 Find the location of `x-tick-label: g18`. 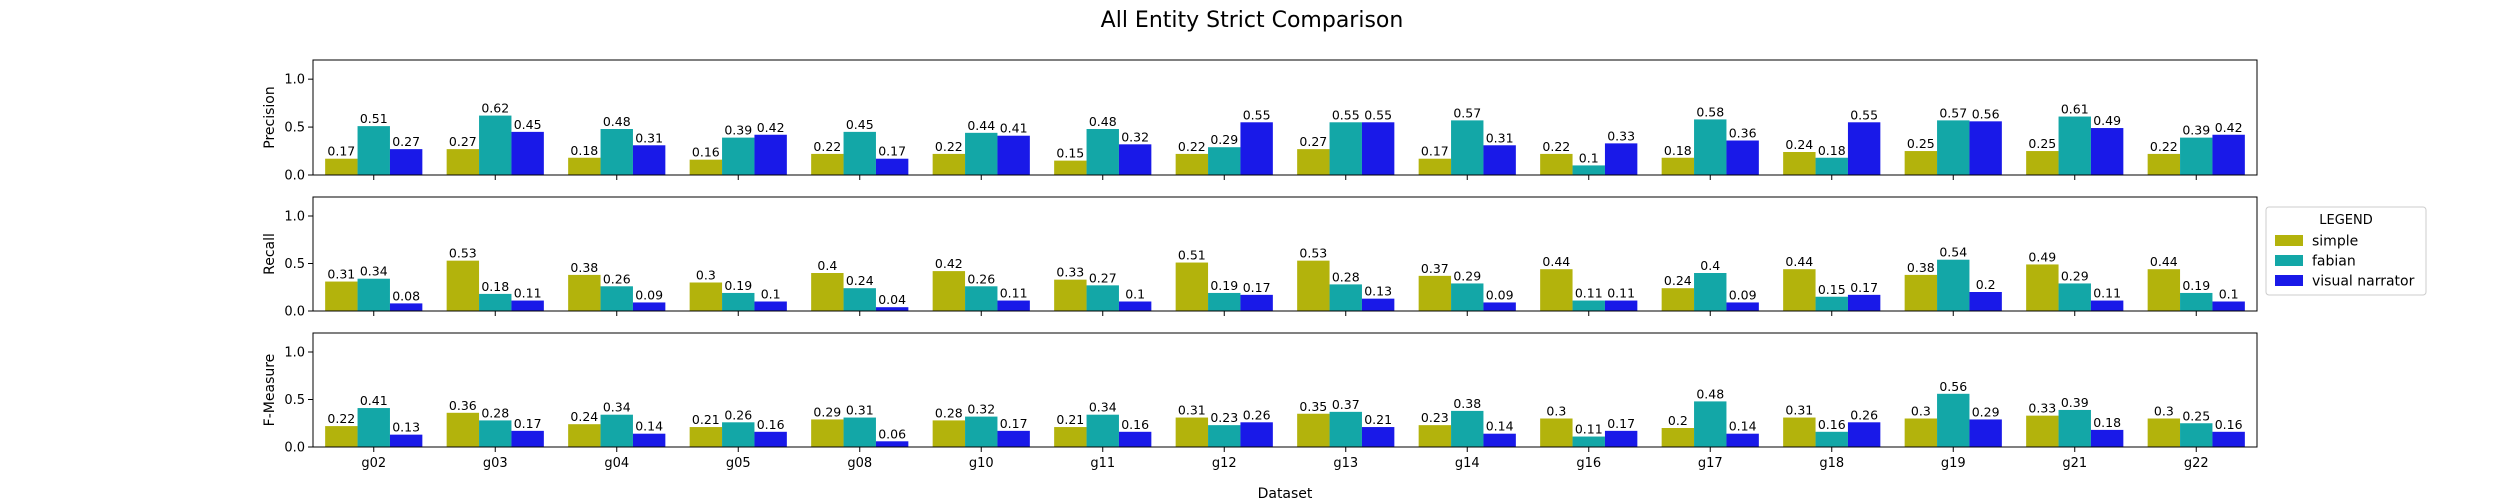

x-tick-label: g18 is located at coordinates (1831, 463).